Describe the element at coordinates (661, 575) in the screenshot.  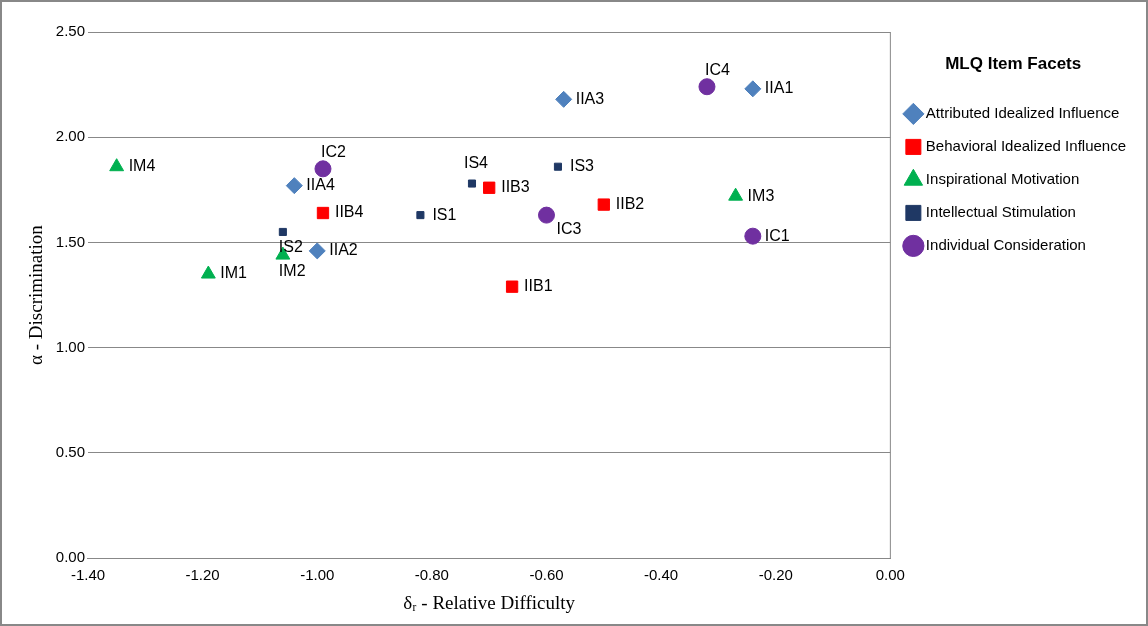
I see `x-tick-label: -0.40` at that location.